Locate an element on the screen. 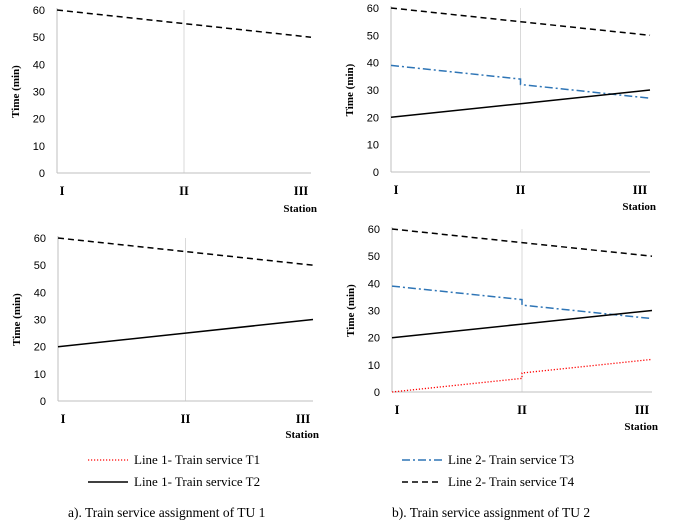 The width and height of the screenshot is (678, 527). caption-left: a). Train service assignment of TU 1 is located at coordinates (167, 512).